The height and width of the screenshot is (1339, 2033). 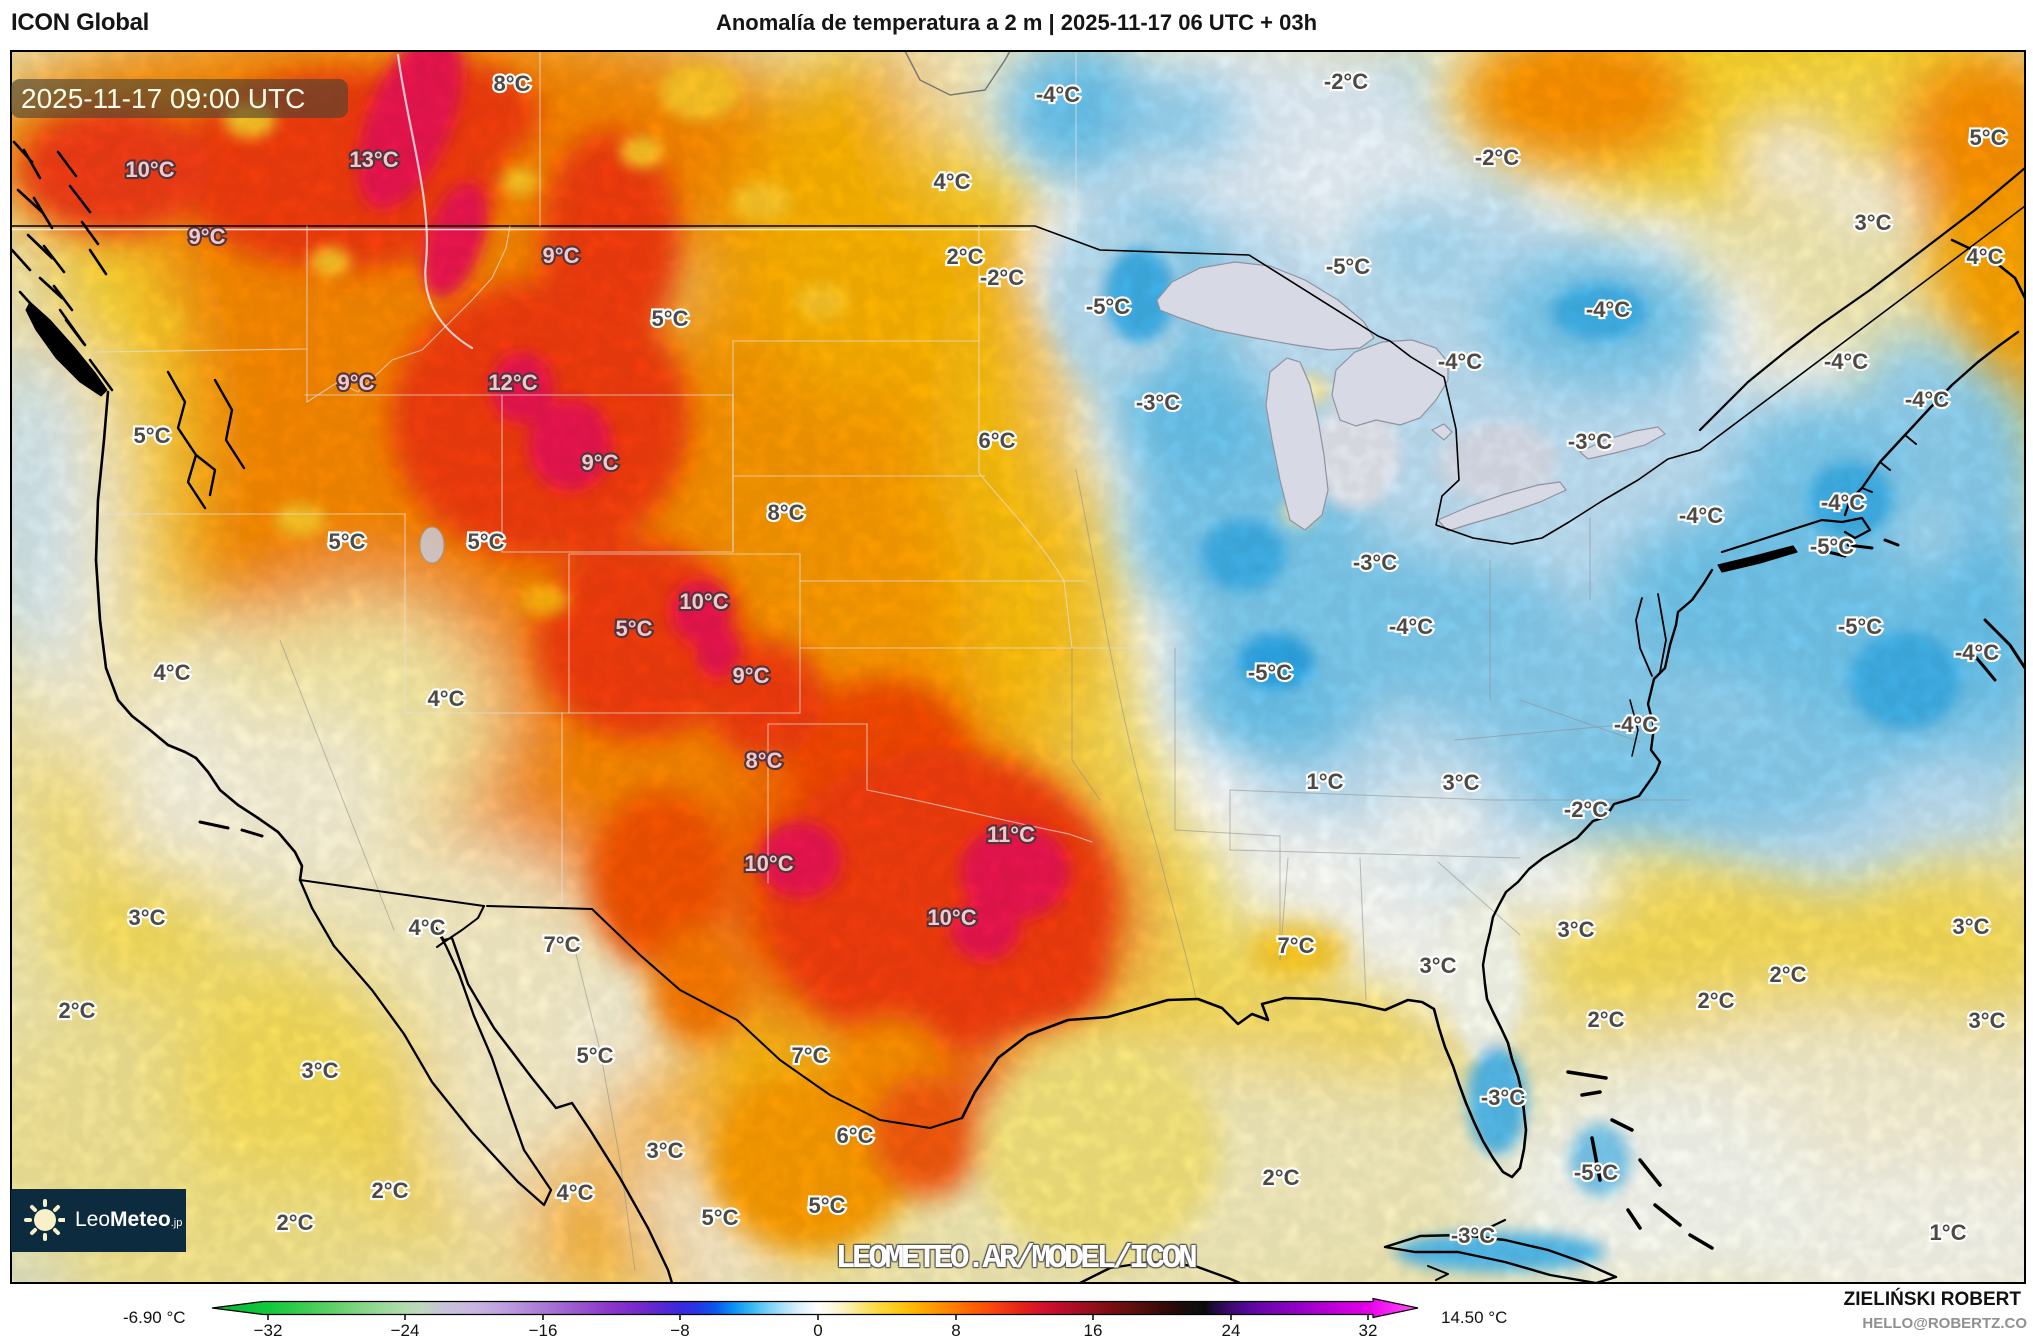 I want to click on svg-text: −32, so click(x=268, y=1330).